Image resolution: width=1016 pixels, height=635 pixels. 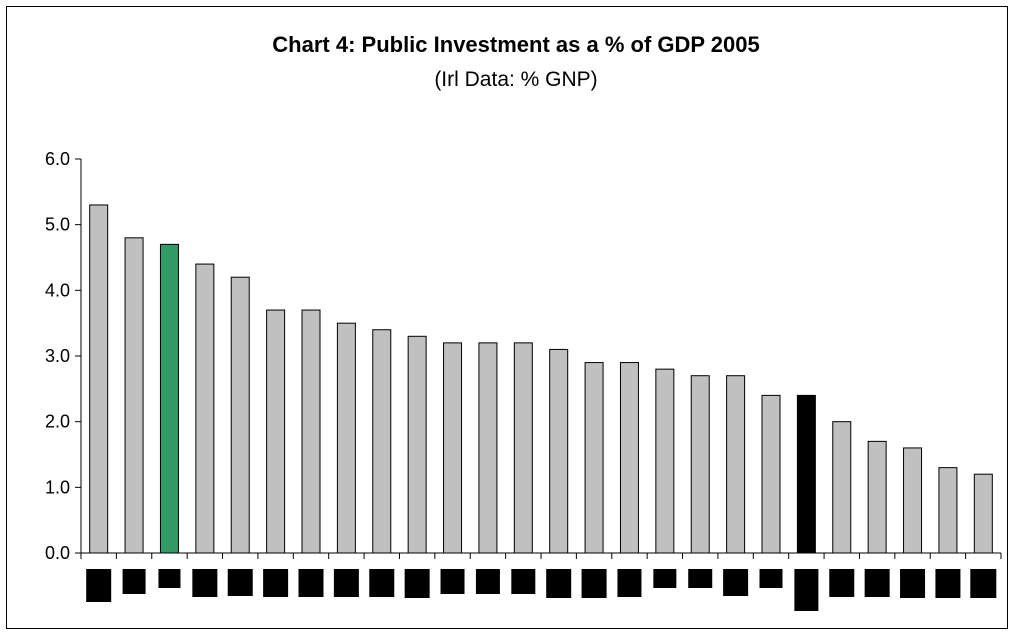 What do you see at coordinates (541, 590) in the screenshot?
I see `category-label-blocks` at bounding box center [541, 590].